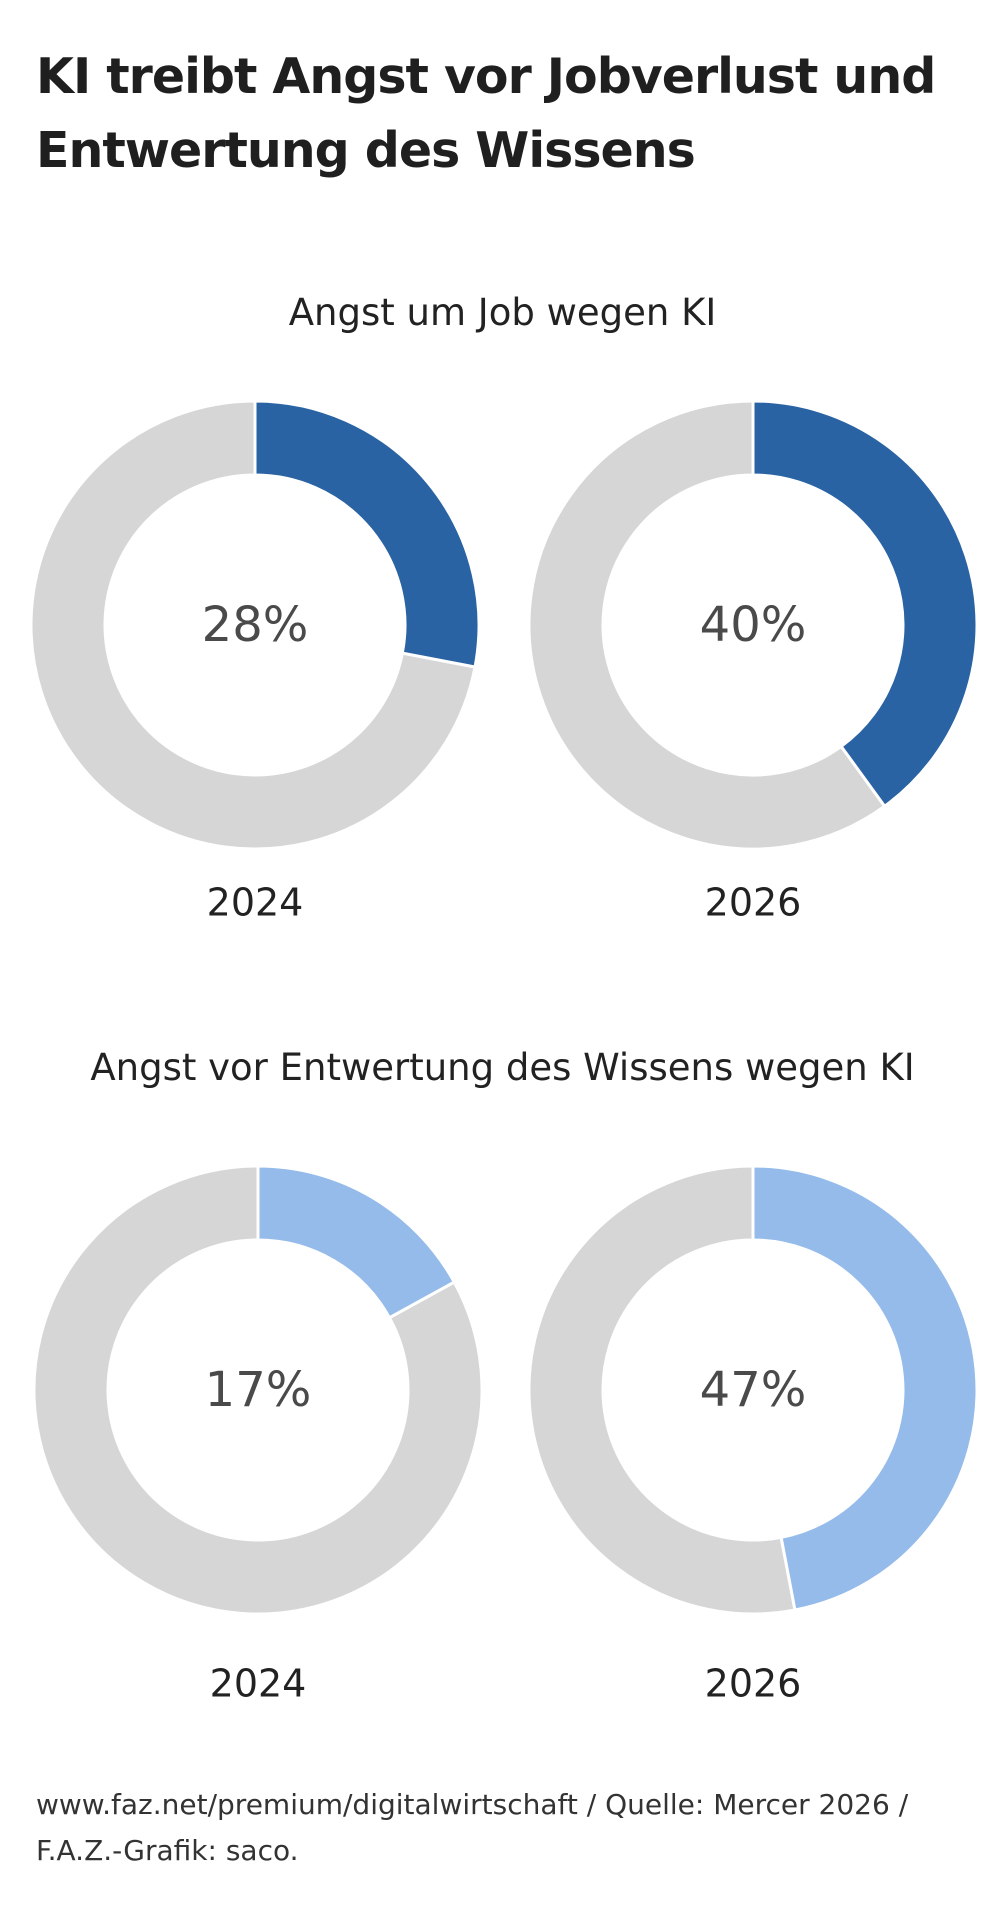  I want to click on section-title-job: Angst um Job wegen KI, so click(502, 312).